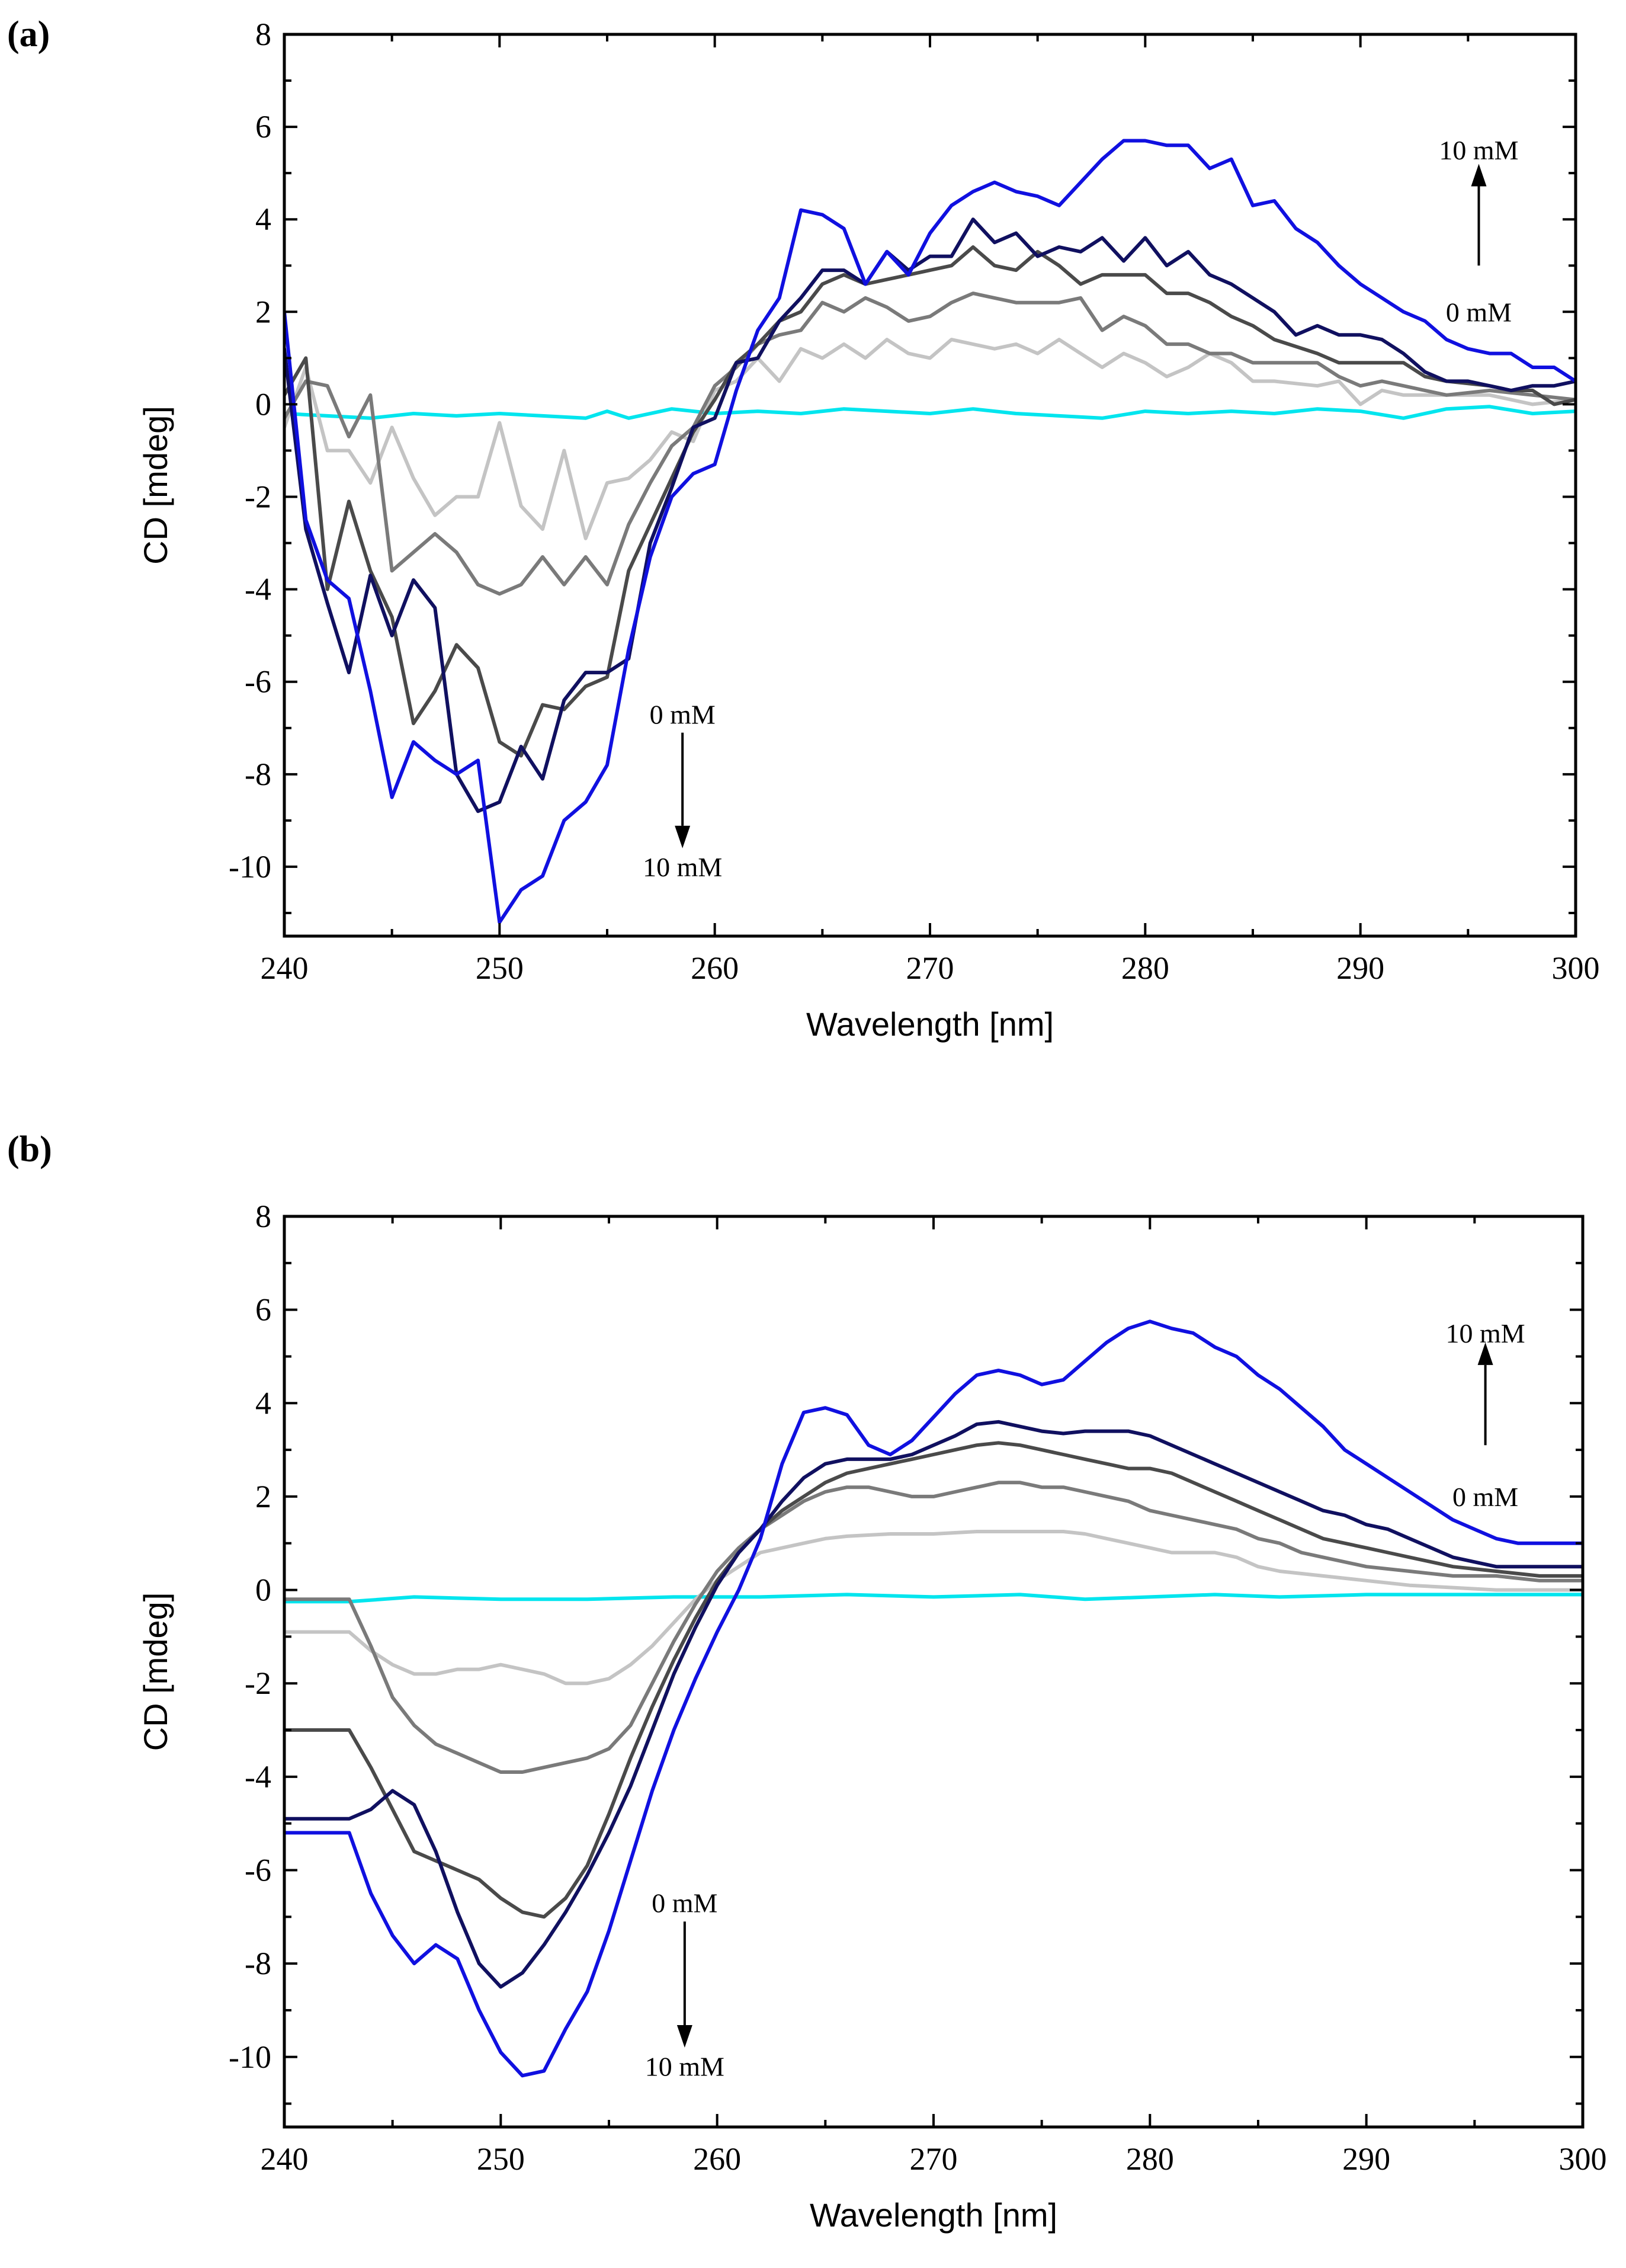  What do you see at coordinates (29, 1149) in the screenshot?
I see `panel-label: (b)` at bounding box center [29, 1149].